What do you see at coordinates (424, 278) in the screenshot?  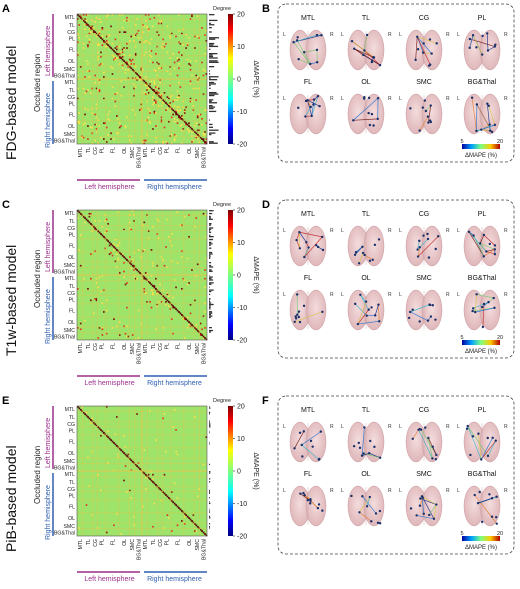 I see `brain-region-title: SMC` at bounding box center [424, 278].